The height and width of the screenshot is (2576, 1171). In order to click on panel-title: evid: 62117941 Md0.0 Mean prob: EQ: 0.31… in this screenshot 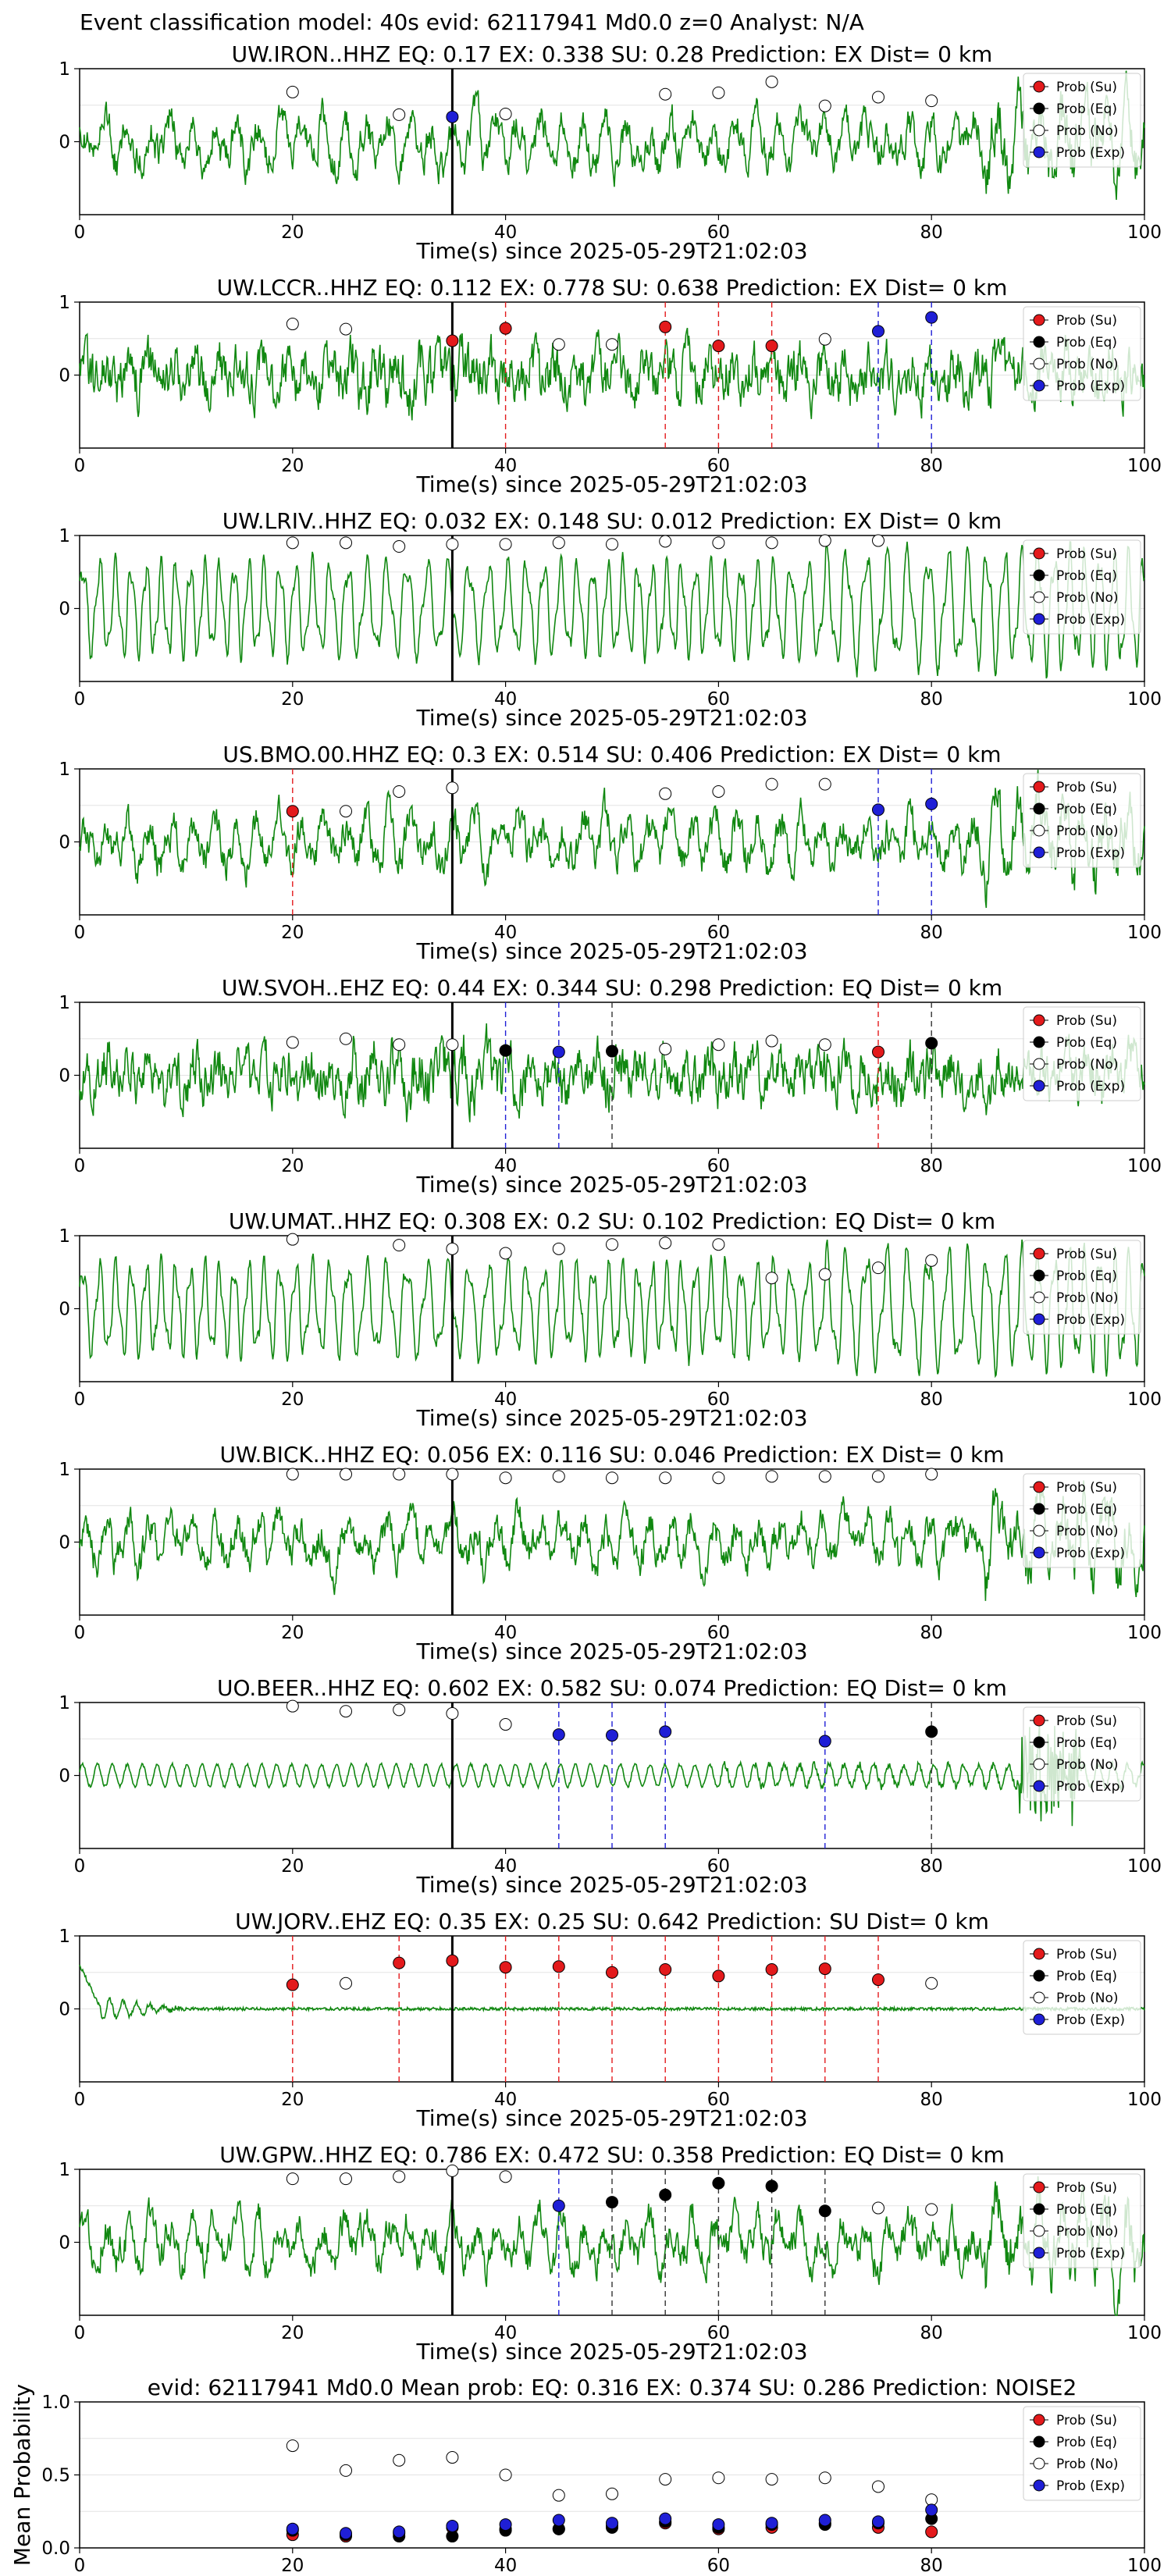, I will do `click(612, 2387)`.